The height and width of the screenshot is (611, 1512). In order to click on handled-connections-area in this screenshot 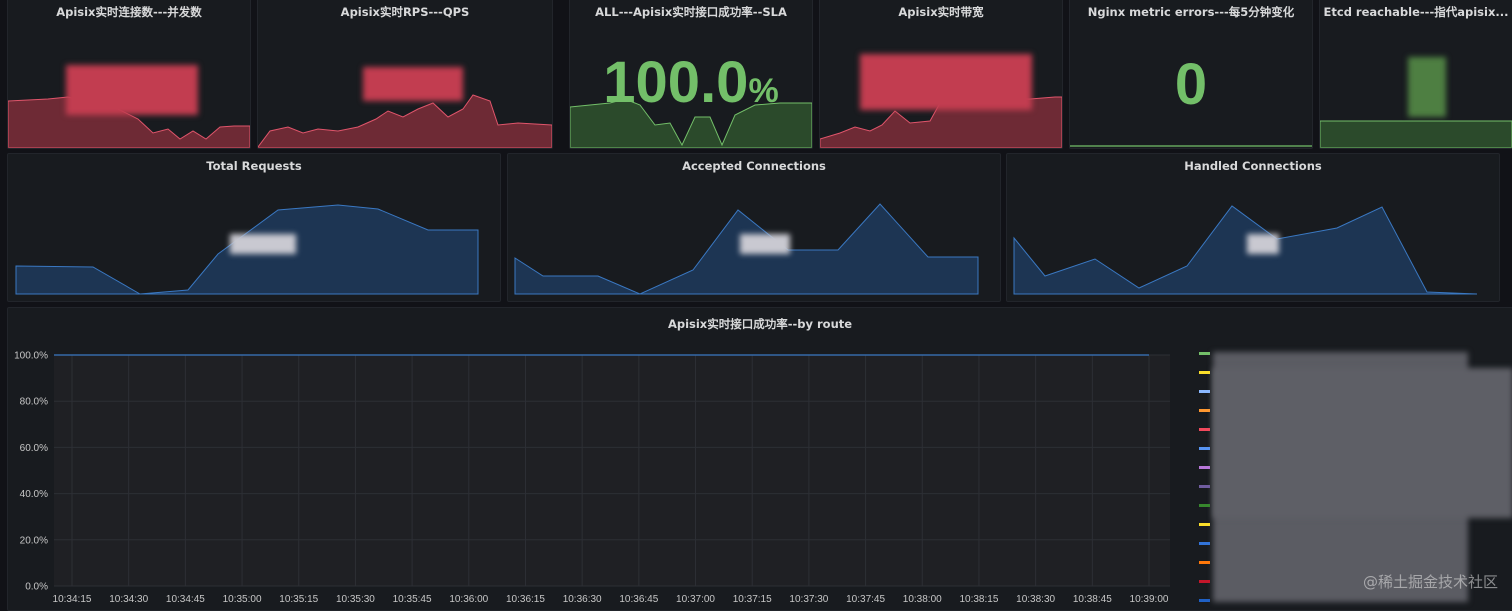, I will do `click(1253, 227)`.